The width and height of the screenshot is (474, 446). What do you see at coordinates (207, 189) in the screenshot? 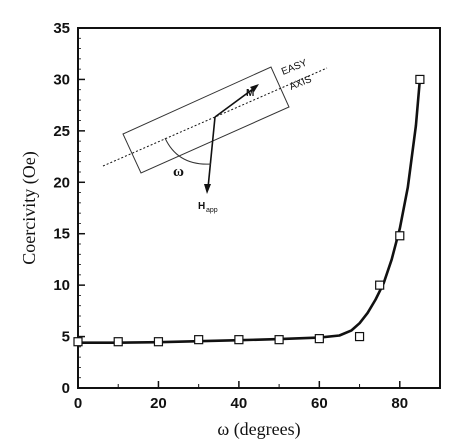
I see `inset-h-arrowhead` at bounding box center [207, 189].